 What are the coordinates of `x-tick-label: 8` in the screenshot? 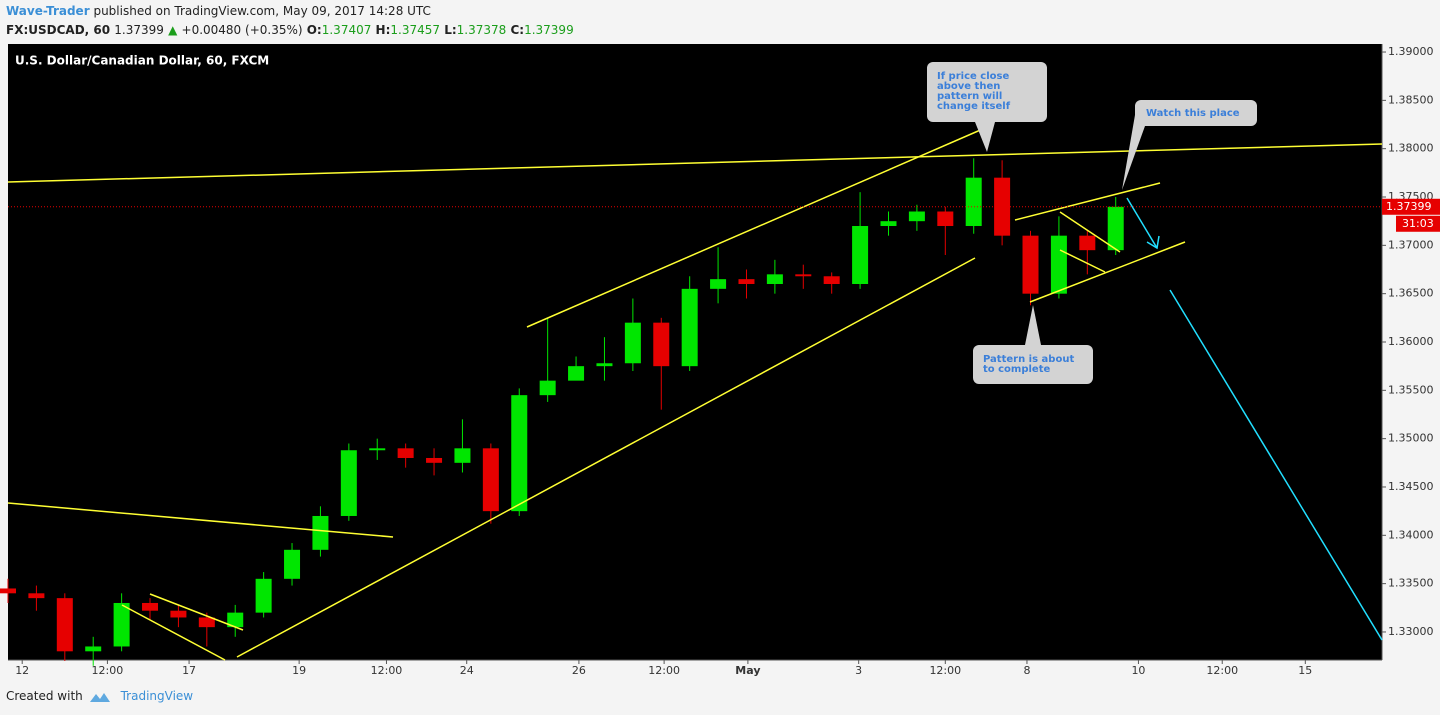 It's located at (1026, 670).